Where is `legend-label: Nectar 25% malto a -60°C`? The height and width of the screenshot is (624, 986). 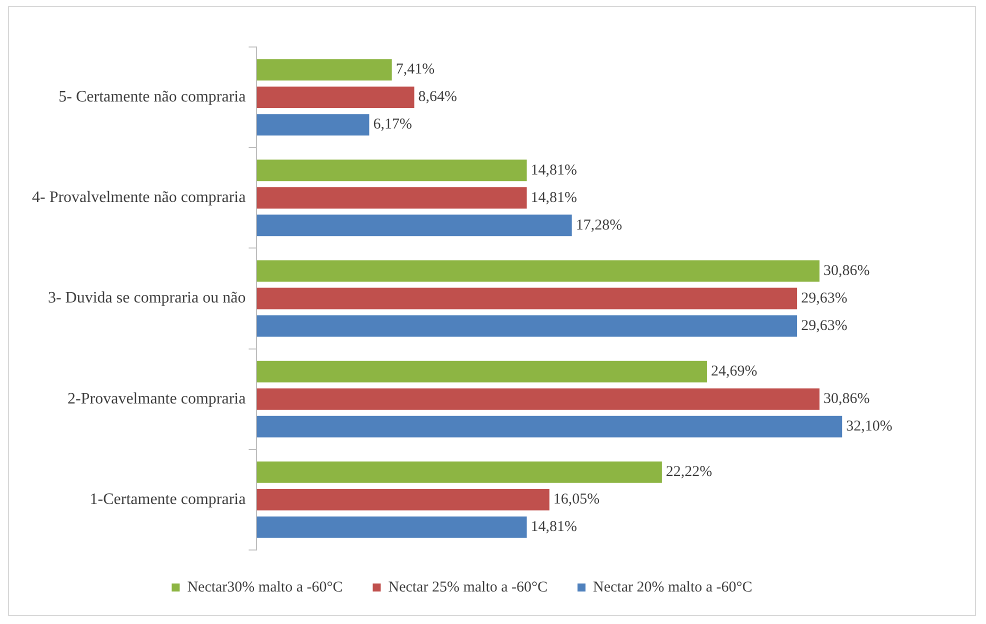
legend-label: Nectar 25% malto a -60°C is located at coordinates (468, 587).